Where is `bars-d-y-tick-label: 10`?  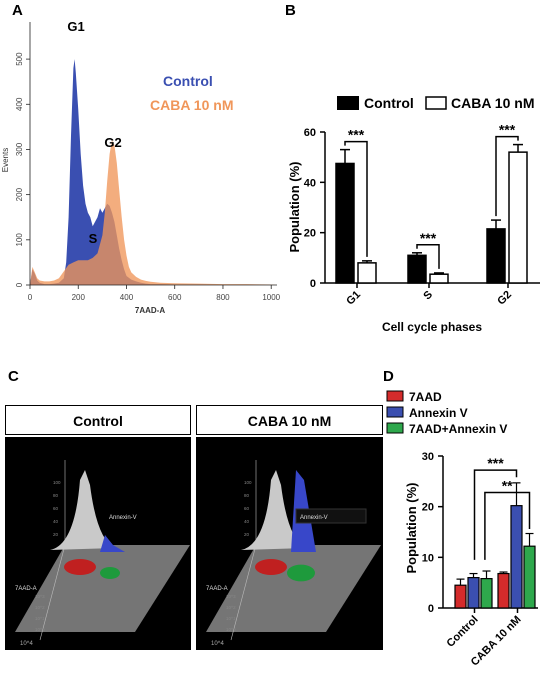
bars-d-y-tick-label: 10 is located at coordinates (428, 558).